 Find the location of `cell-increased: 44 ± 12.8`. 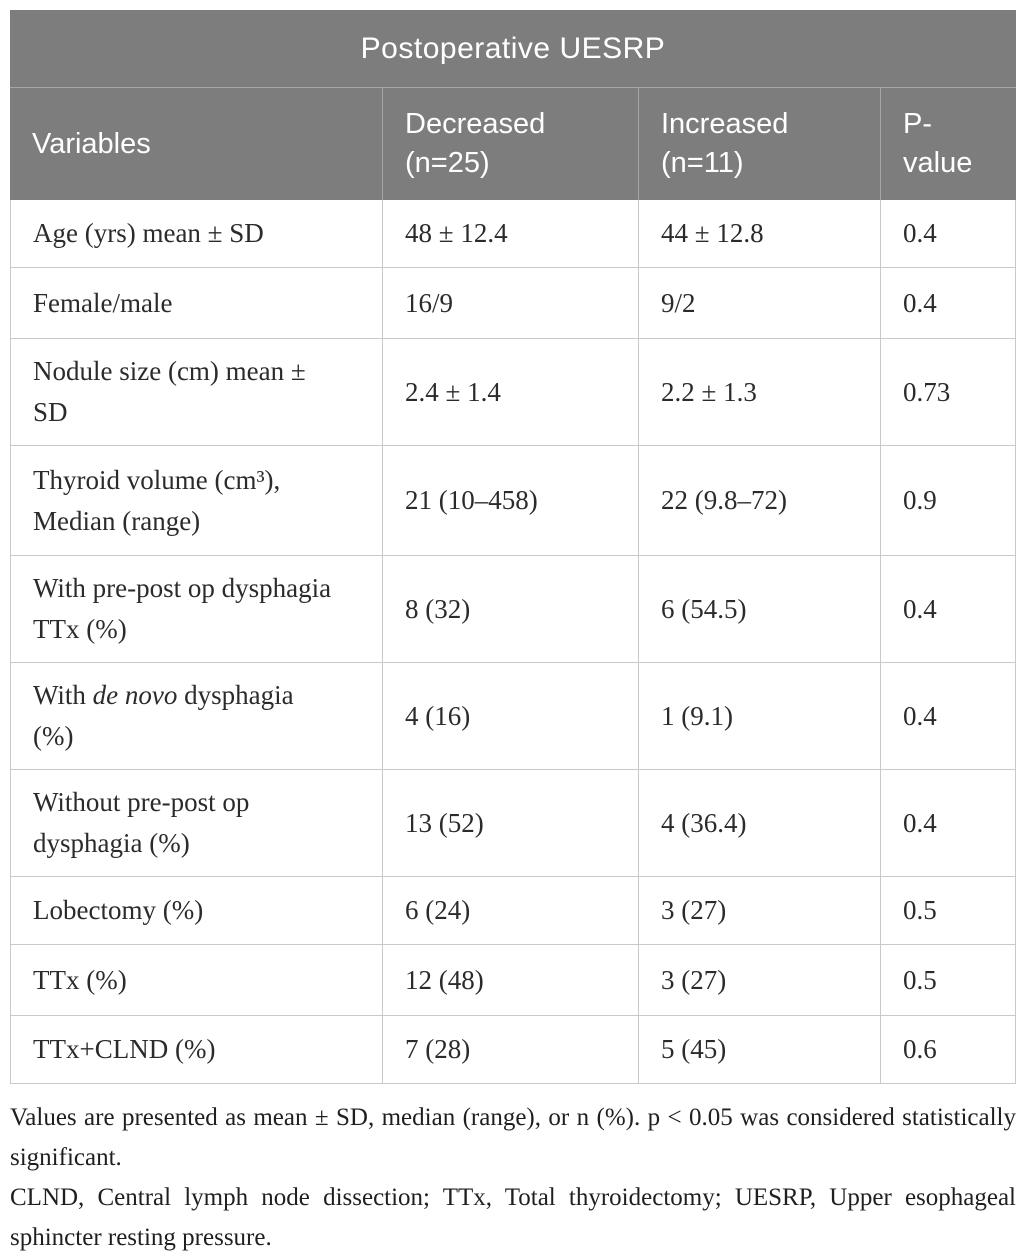

cell-increased: 44 ± 12.8 is located at coordinates (759, 233).